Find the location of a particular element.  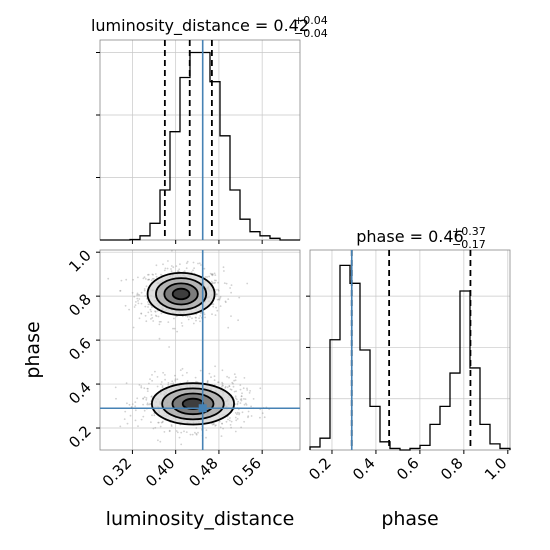

x-tick-label: 0.56 is located at coordinates (247, 472).